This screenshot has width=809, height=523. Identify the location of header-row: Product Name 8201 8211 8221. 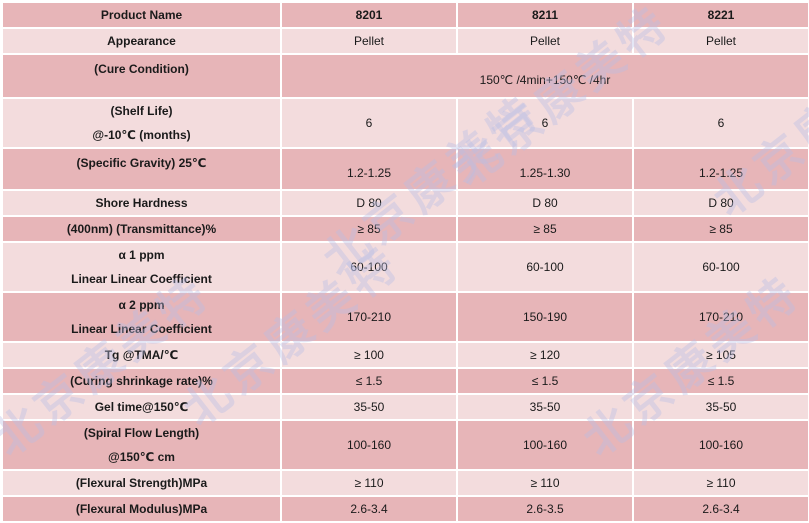
(405, 15).